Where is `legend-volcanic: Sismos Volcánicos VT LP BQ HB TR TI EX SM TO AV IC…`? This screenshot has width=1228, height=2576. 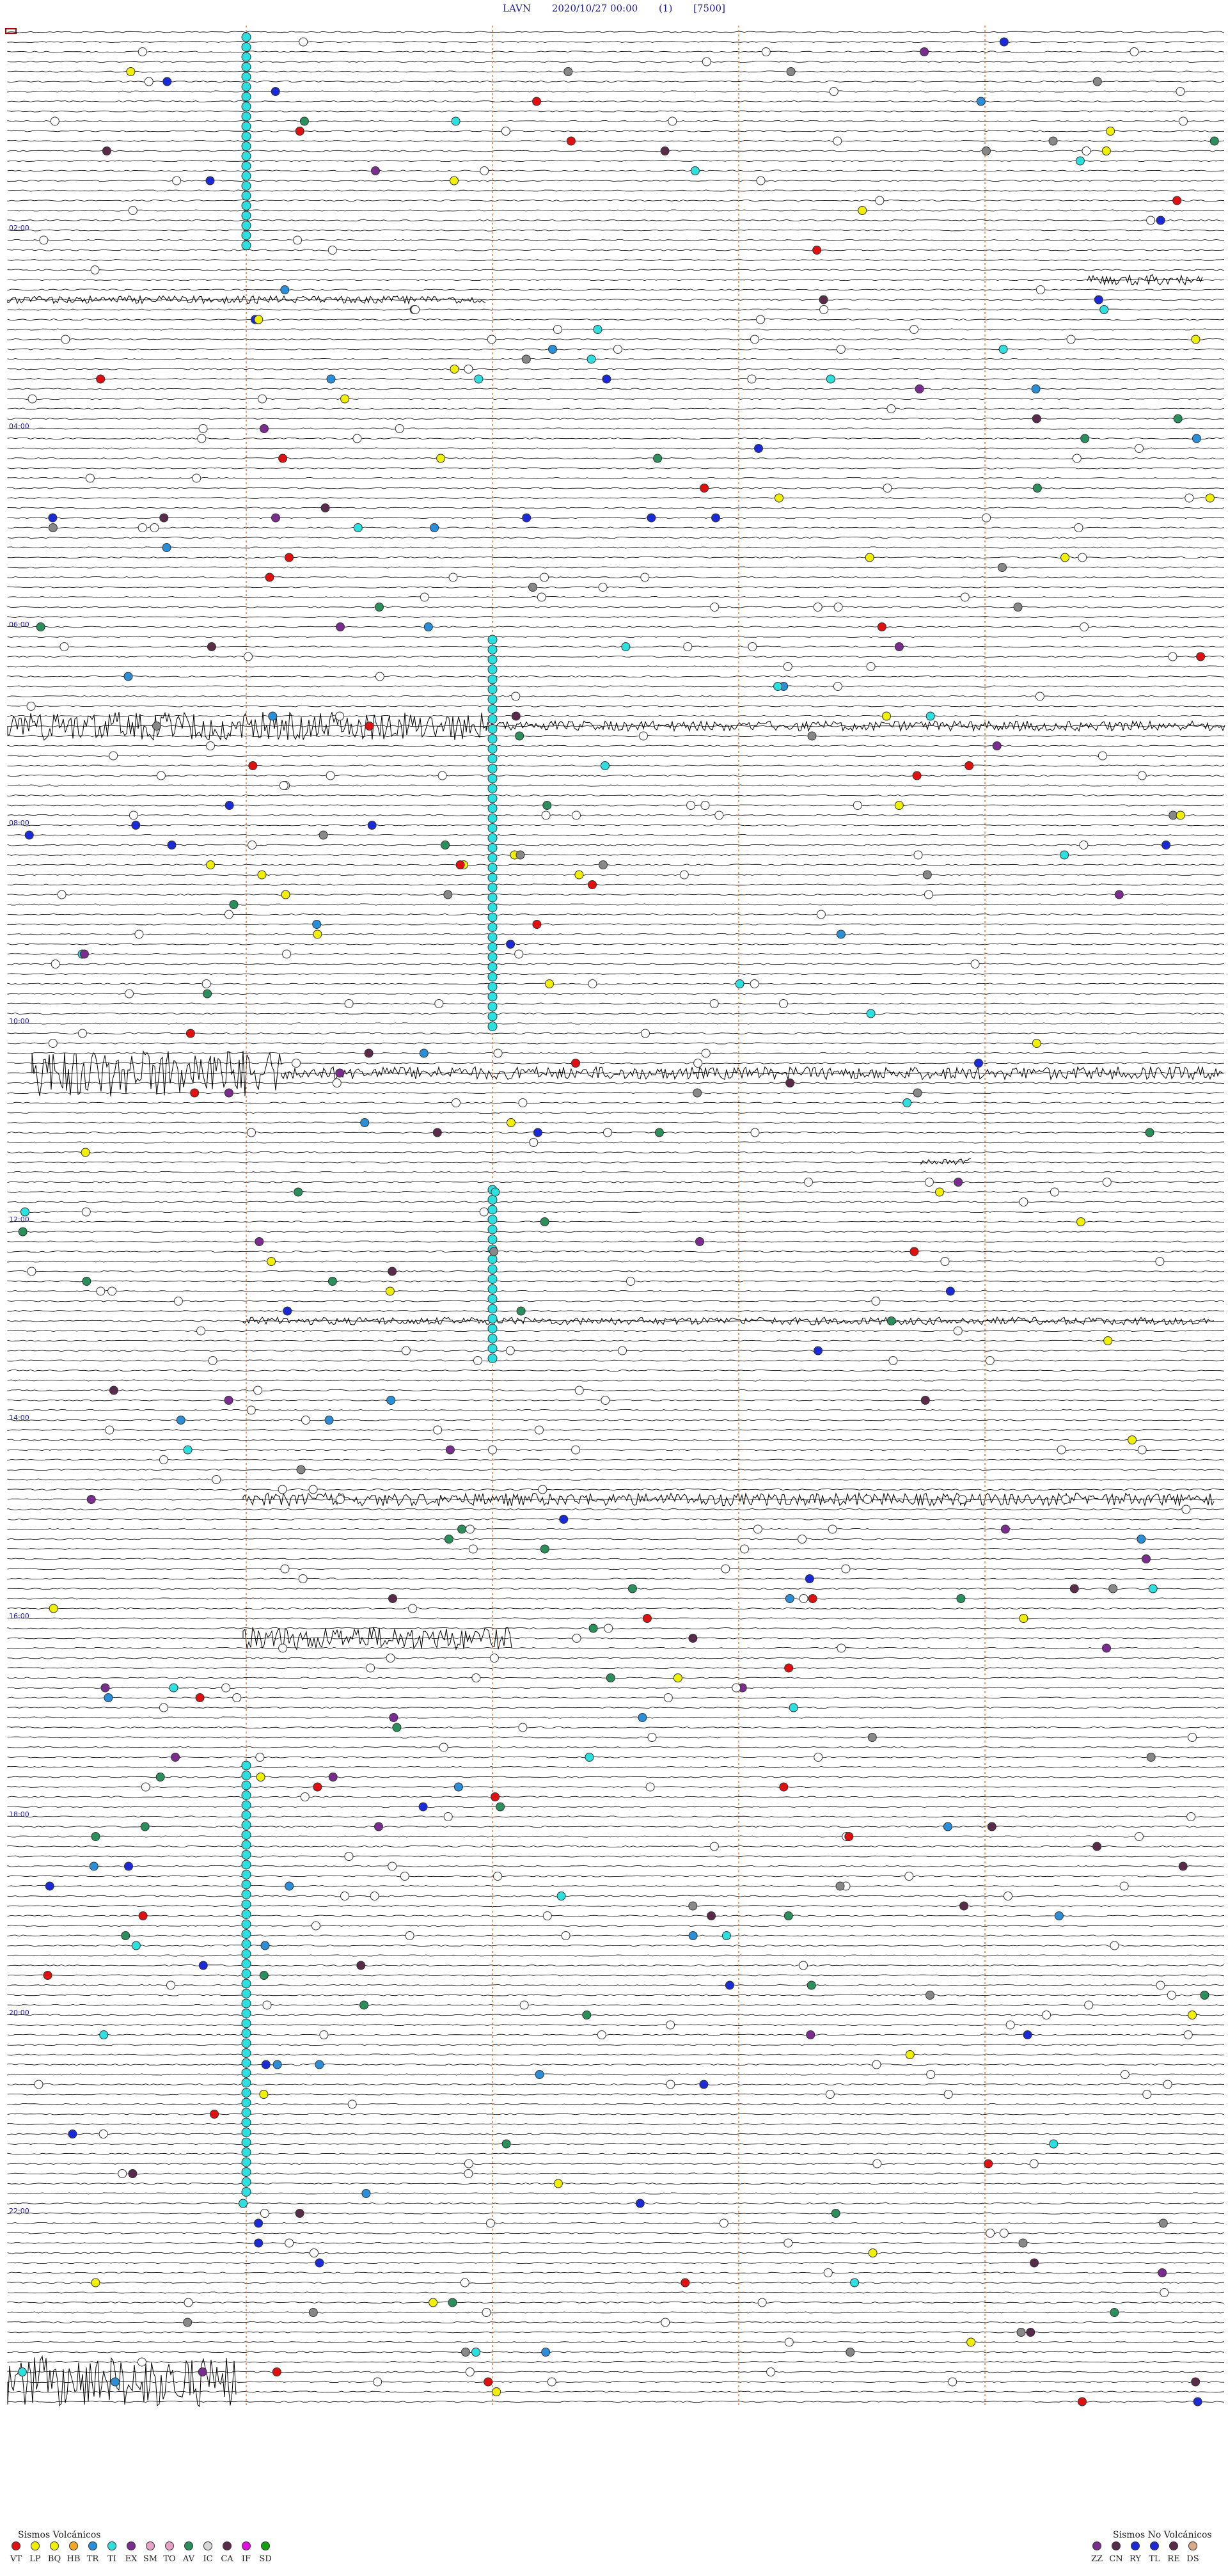
legend-volcanic: Sismos Volcánicos VT LP BQ HB TR TI EX SM TO AV IC… is located at coordinates (156, 2551).